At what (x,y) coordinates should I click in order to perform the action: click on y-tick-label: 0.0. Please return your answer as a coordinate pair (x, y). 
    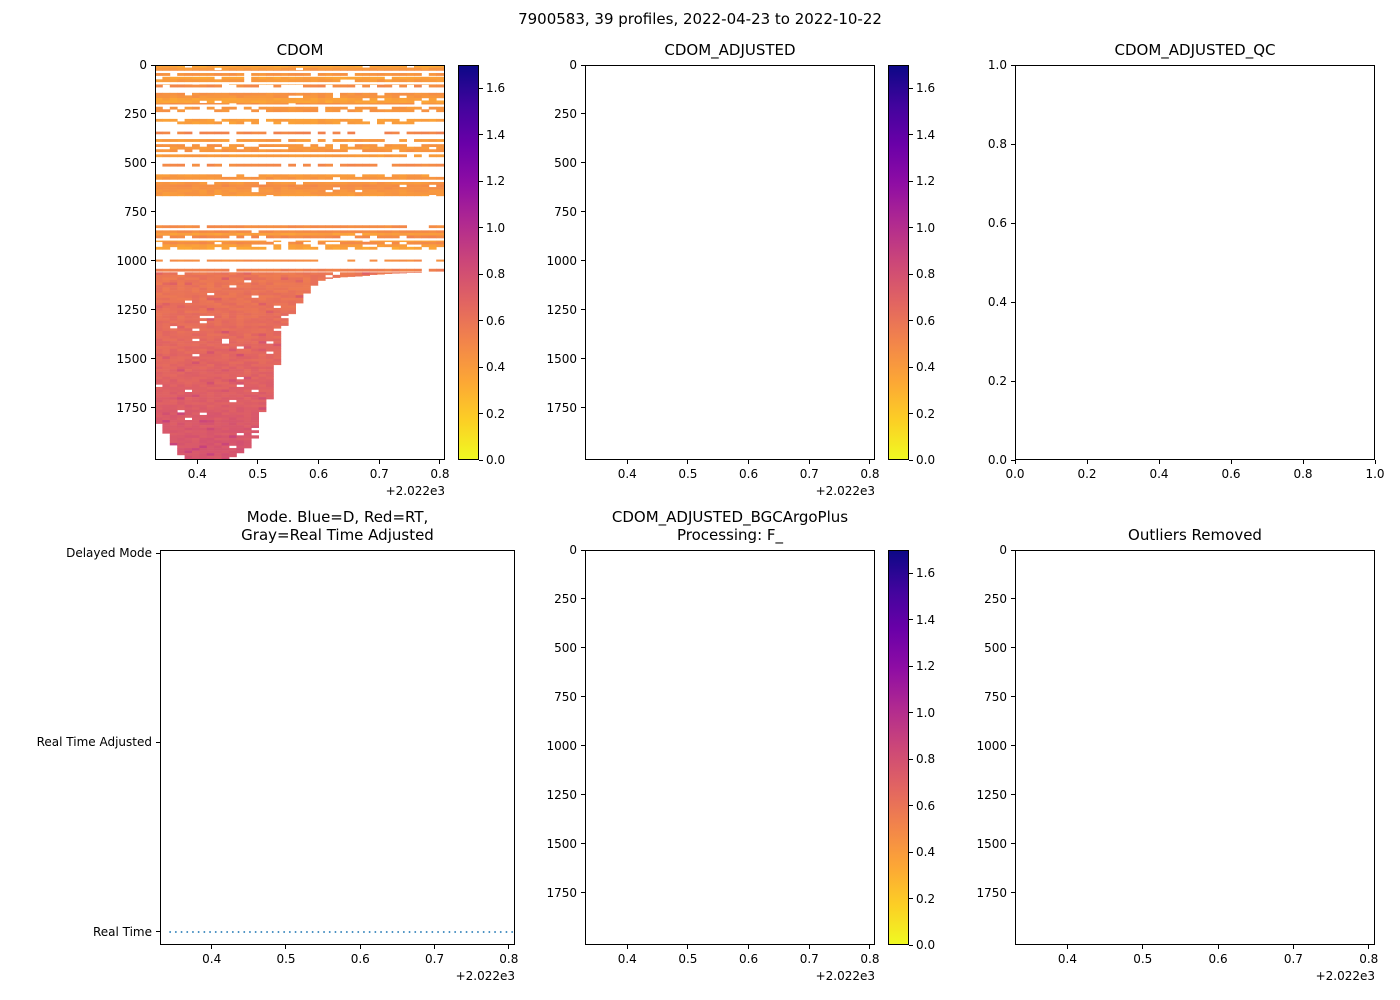
    Looking at the image, I should click on (997, 460).